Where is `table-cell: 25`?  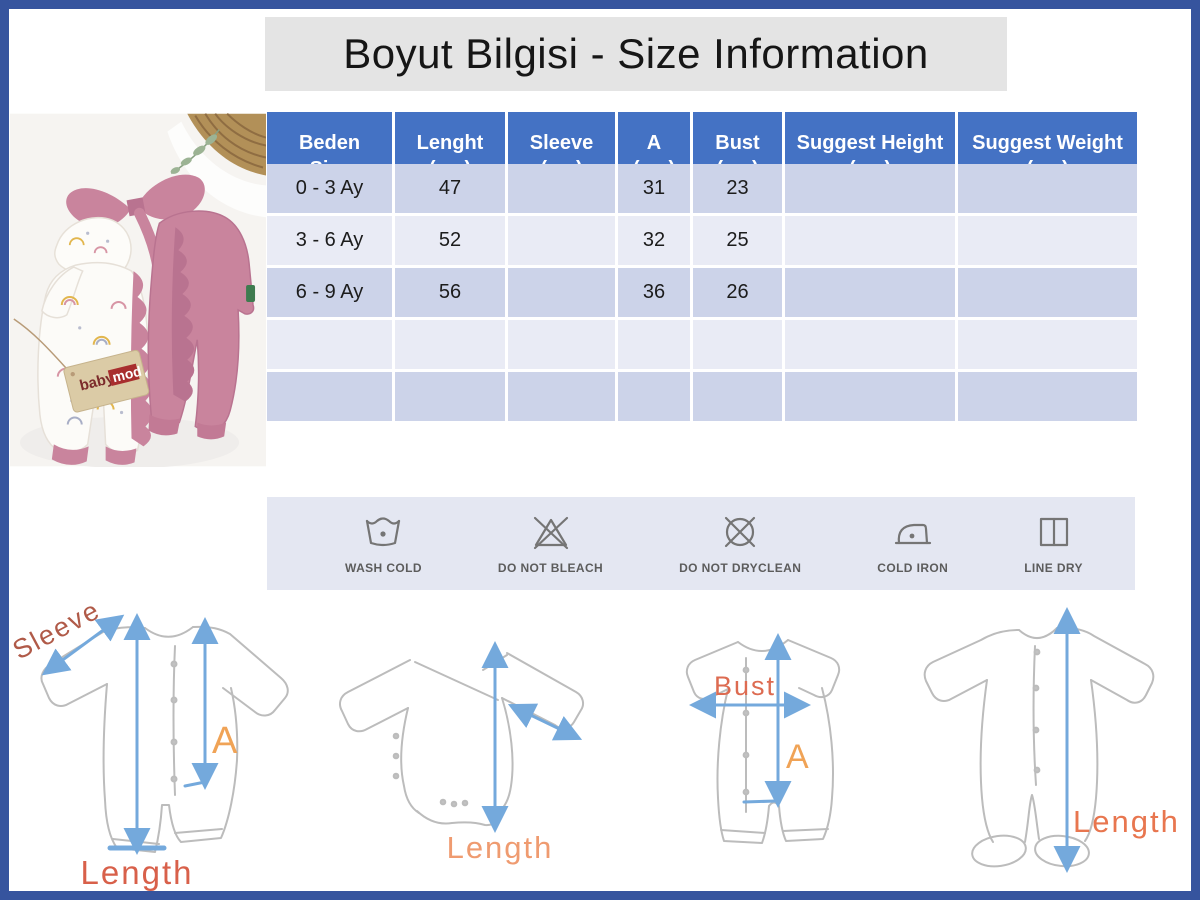
table-cell: 25 is located at coordinates (737, 240).